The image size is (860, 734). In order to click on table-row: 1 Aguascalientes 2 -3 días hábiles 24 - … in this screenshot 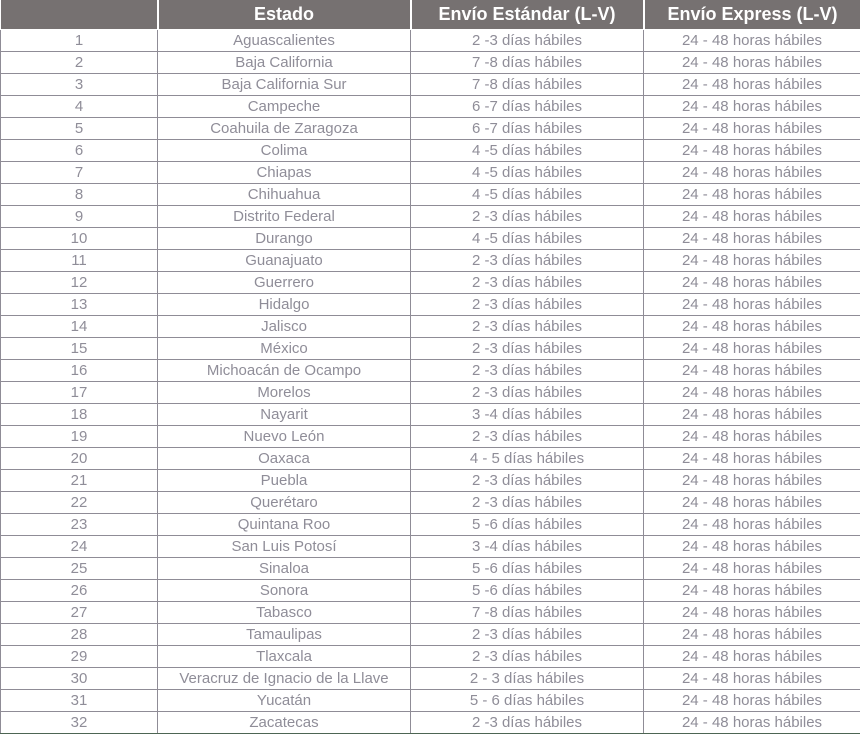, I will do `click(430, 40)`.